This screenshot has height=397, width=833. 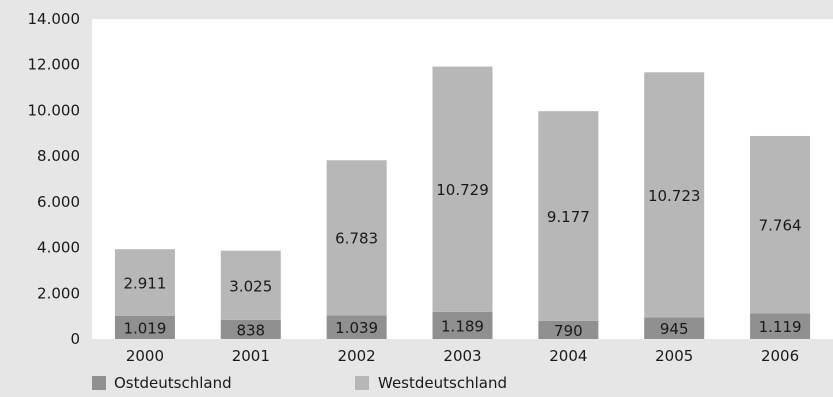 I want to click on y-tick-label: 12.000, so click(x=54, y=65).